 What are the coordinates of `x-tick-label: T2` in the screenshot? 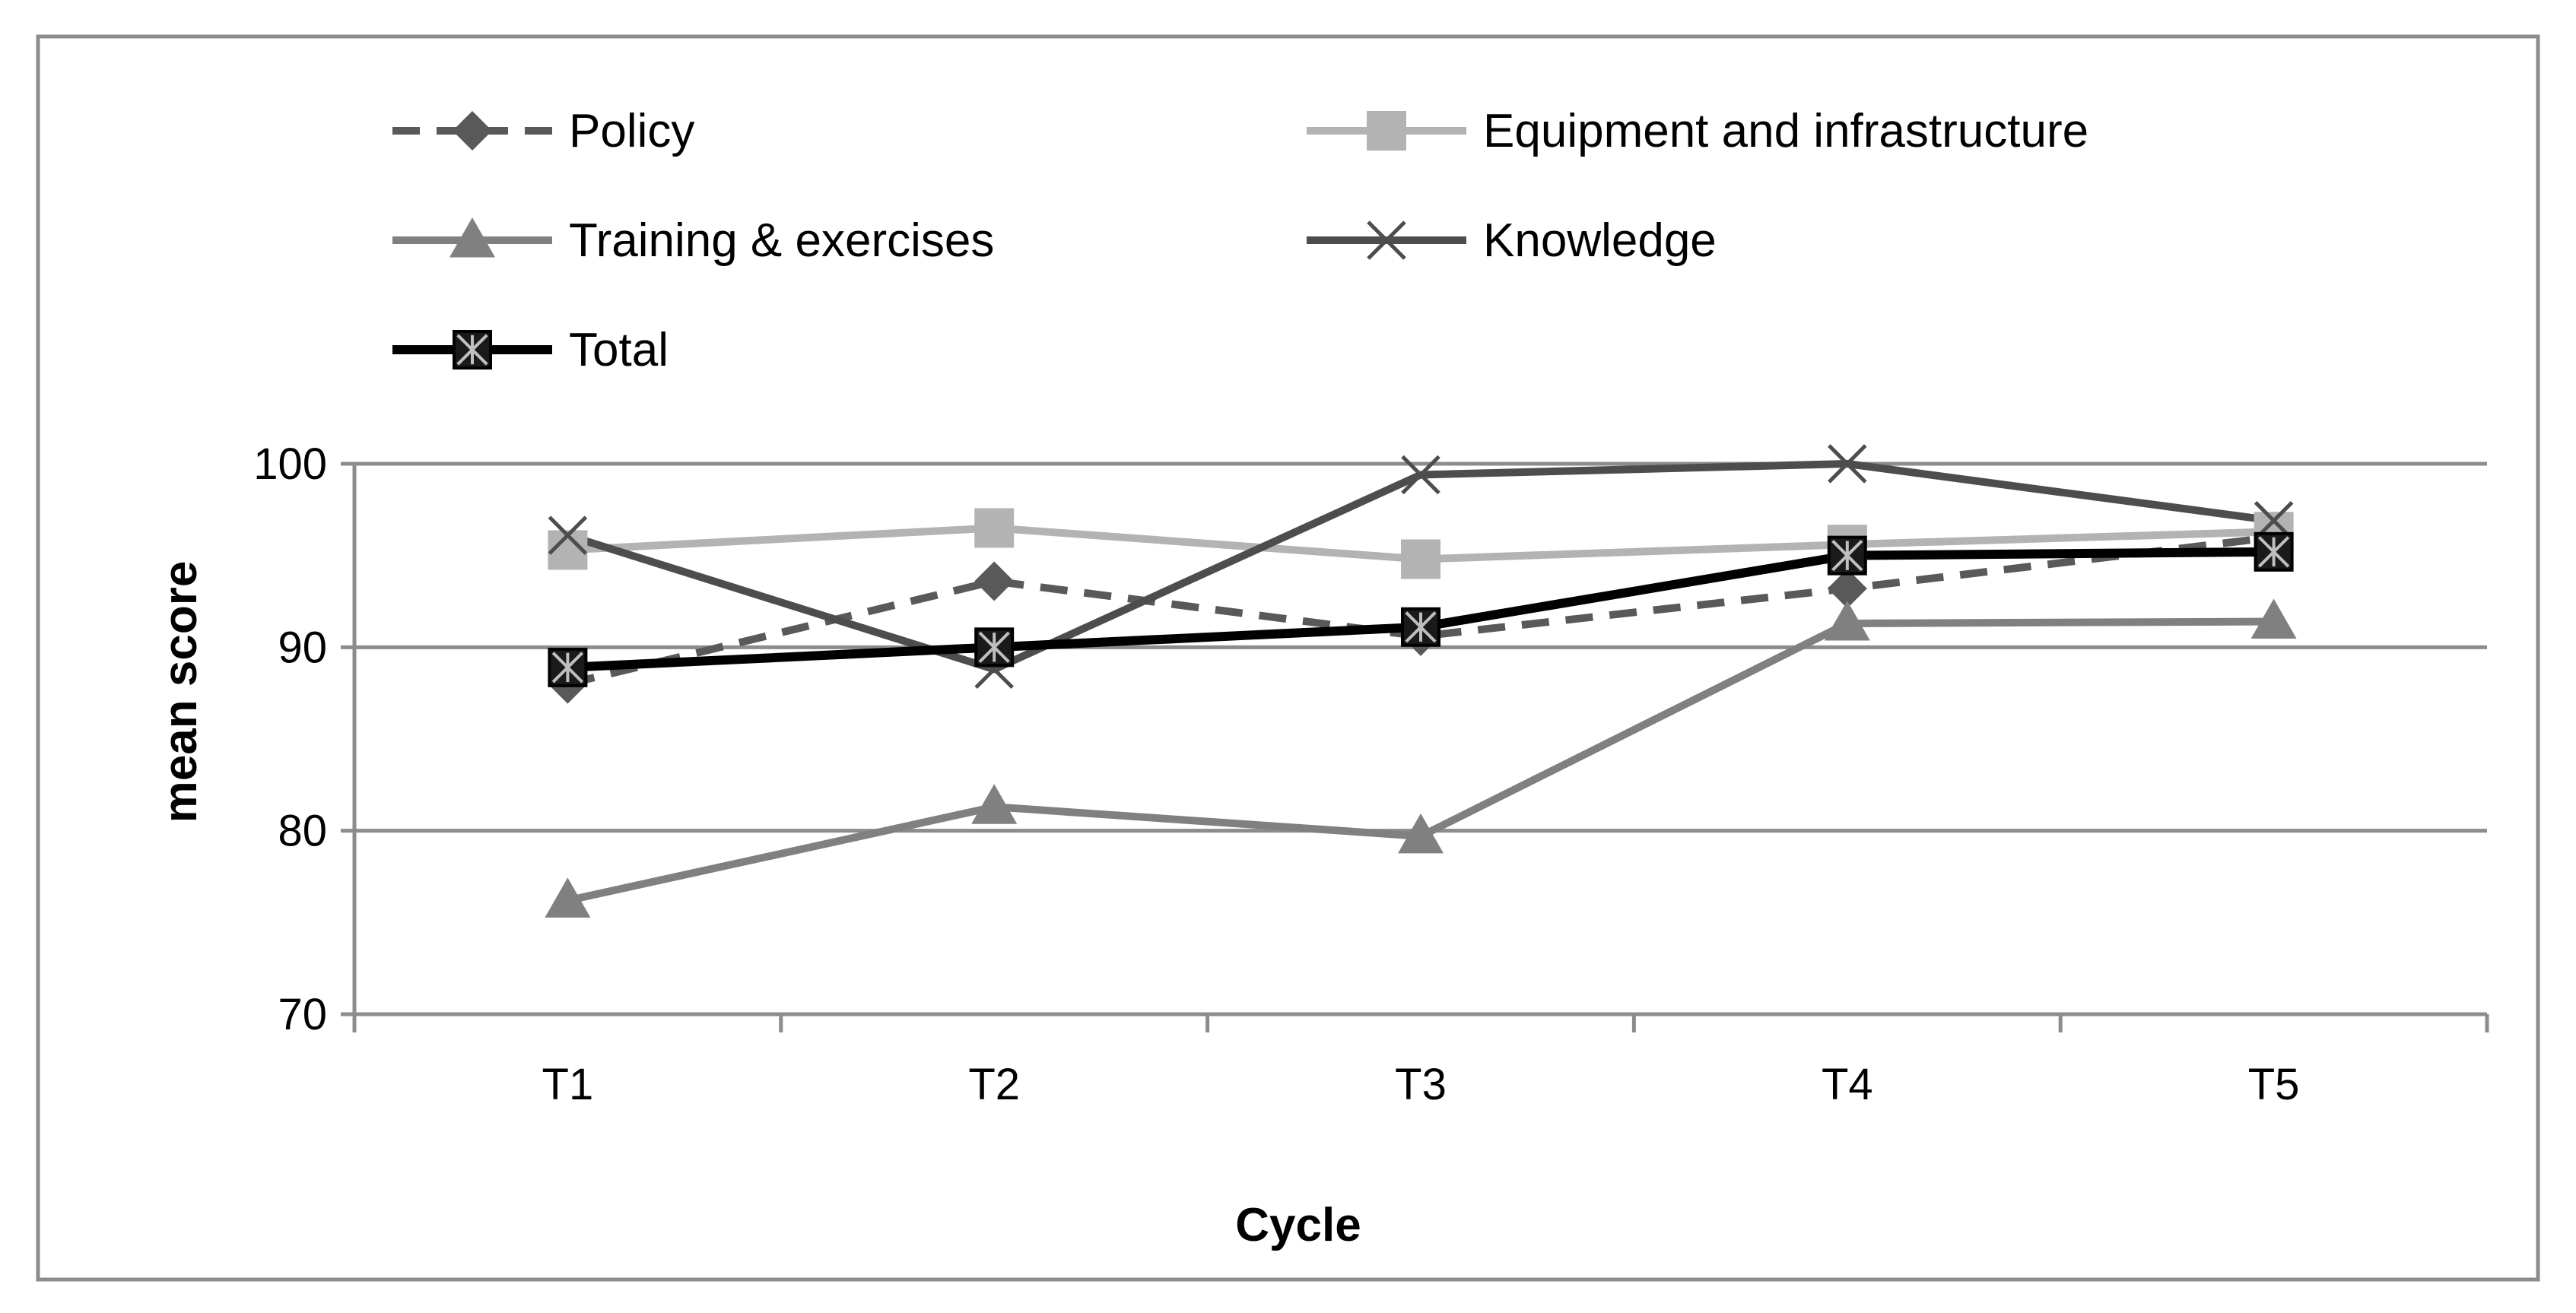 It's located at (994, 1084).